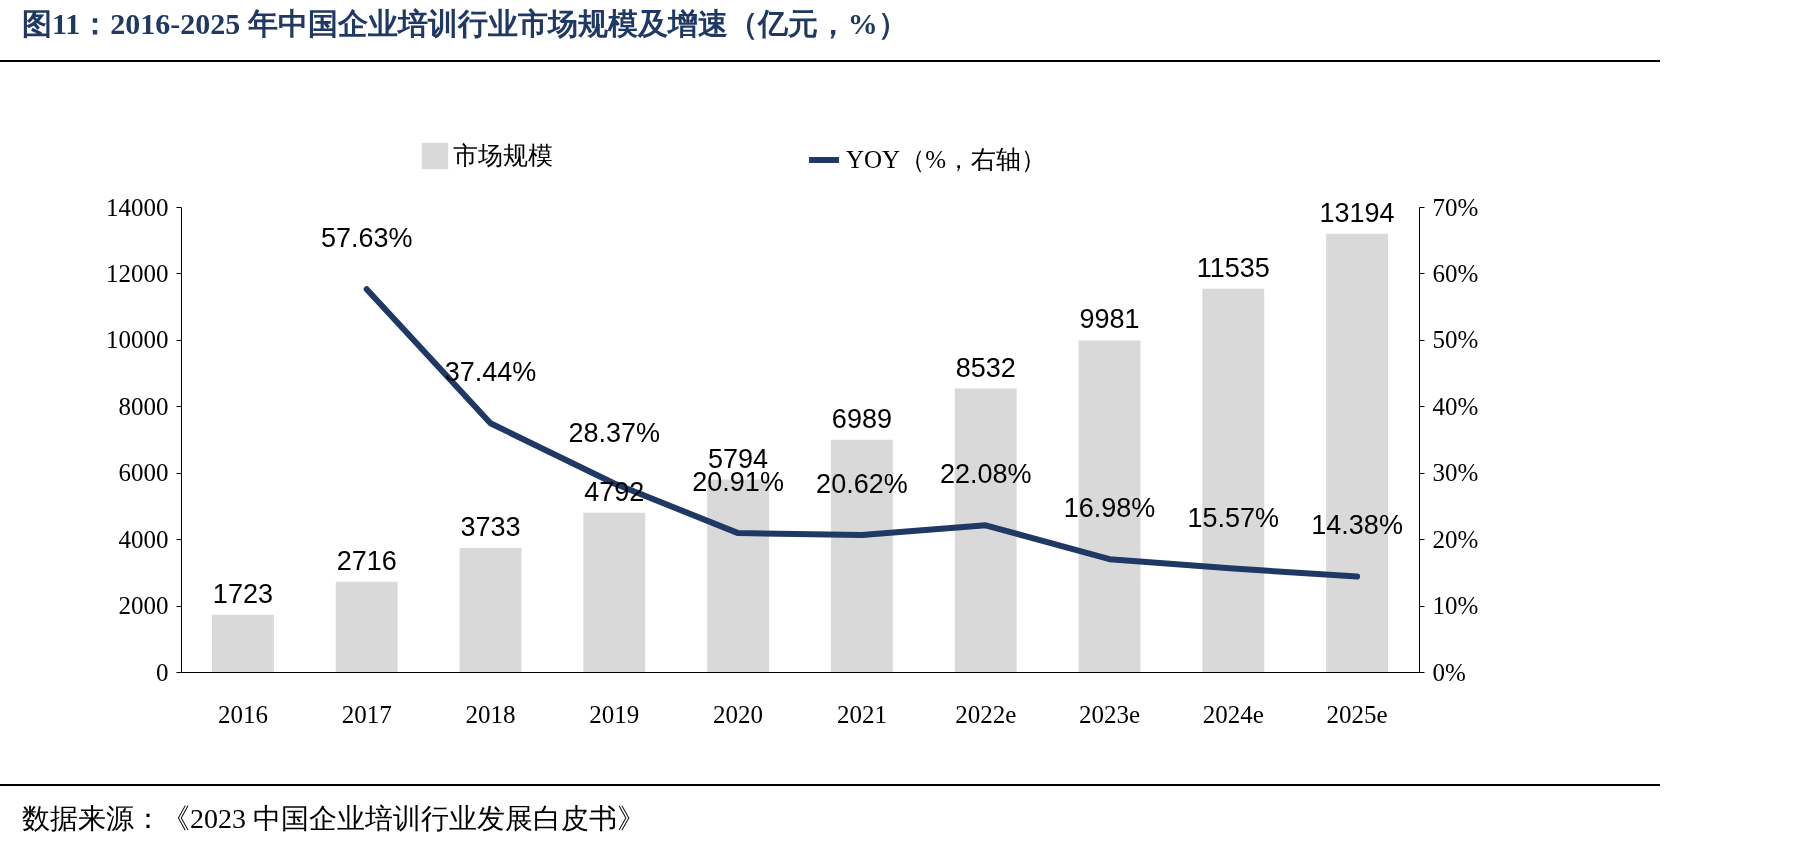  Describe the element at coordinates (1455, 539) in the screenshot. I see `y2-tick-label: 20%` at that location.